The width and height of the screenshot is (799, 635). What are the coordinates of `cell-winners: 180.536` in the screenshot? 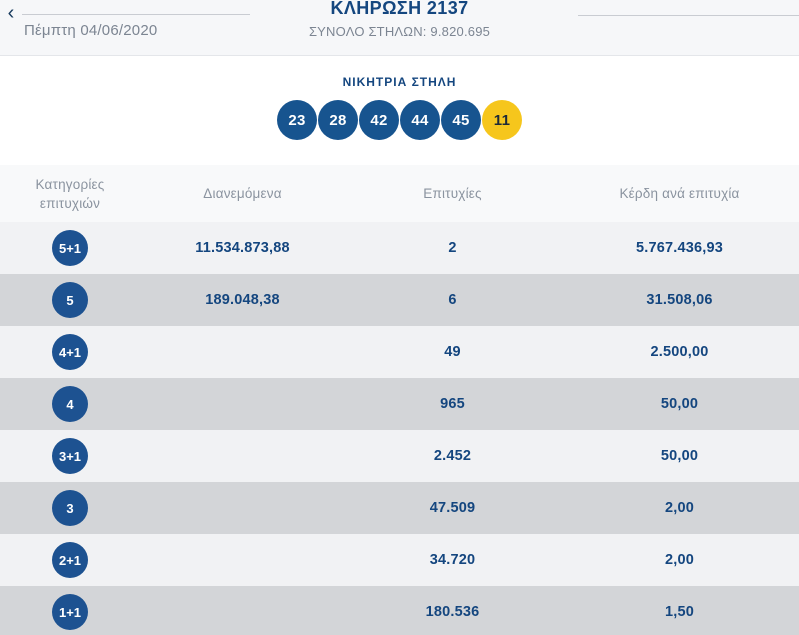 It's located at (452, 612).